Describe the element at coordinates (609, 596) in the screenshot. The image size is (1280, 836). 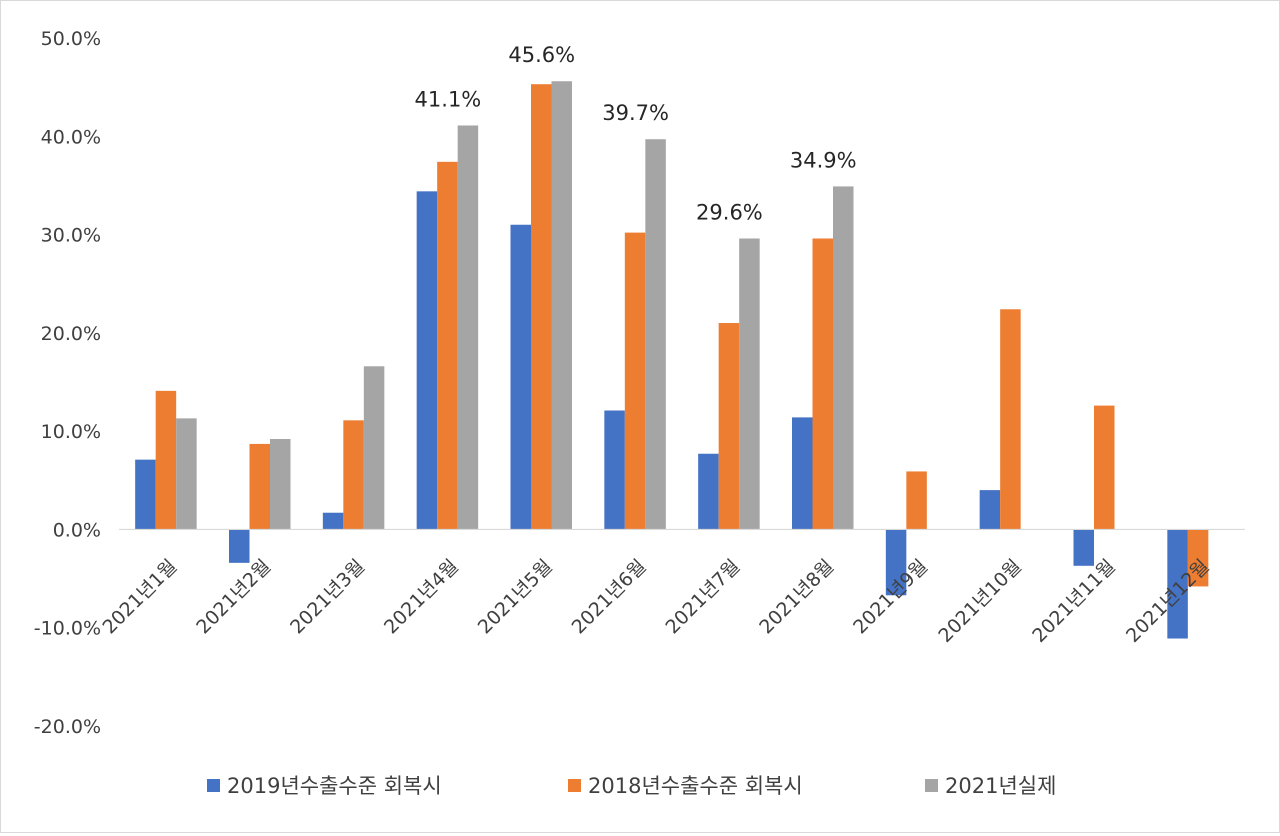
I see `category-label: 2021년6월` at that location.